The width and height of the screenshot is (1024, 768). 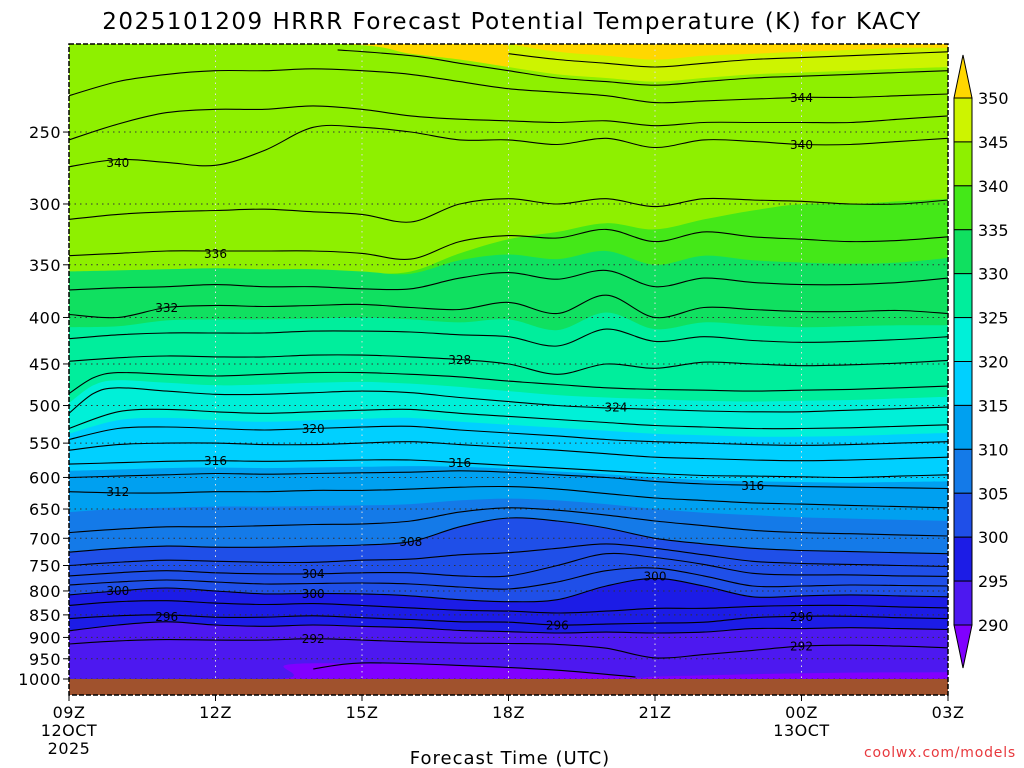 I want to click on y-tick-label: 650, so click(x=45, y=509).